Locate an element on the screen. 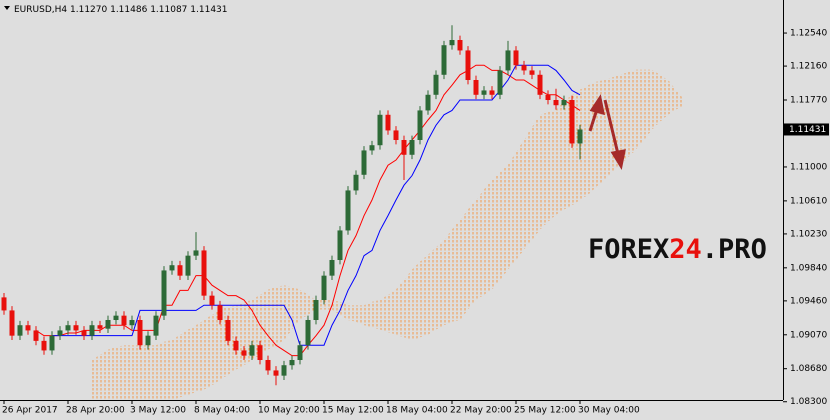 Image resolution: width=830 pixels, height=420 pixels. y-tick-label: 1.11770 is located at coordinates (808, 101).